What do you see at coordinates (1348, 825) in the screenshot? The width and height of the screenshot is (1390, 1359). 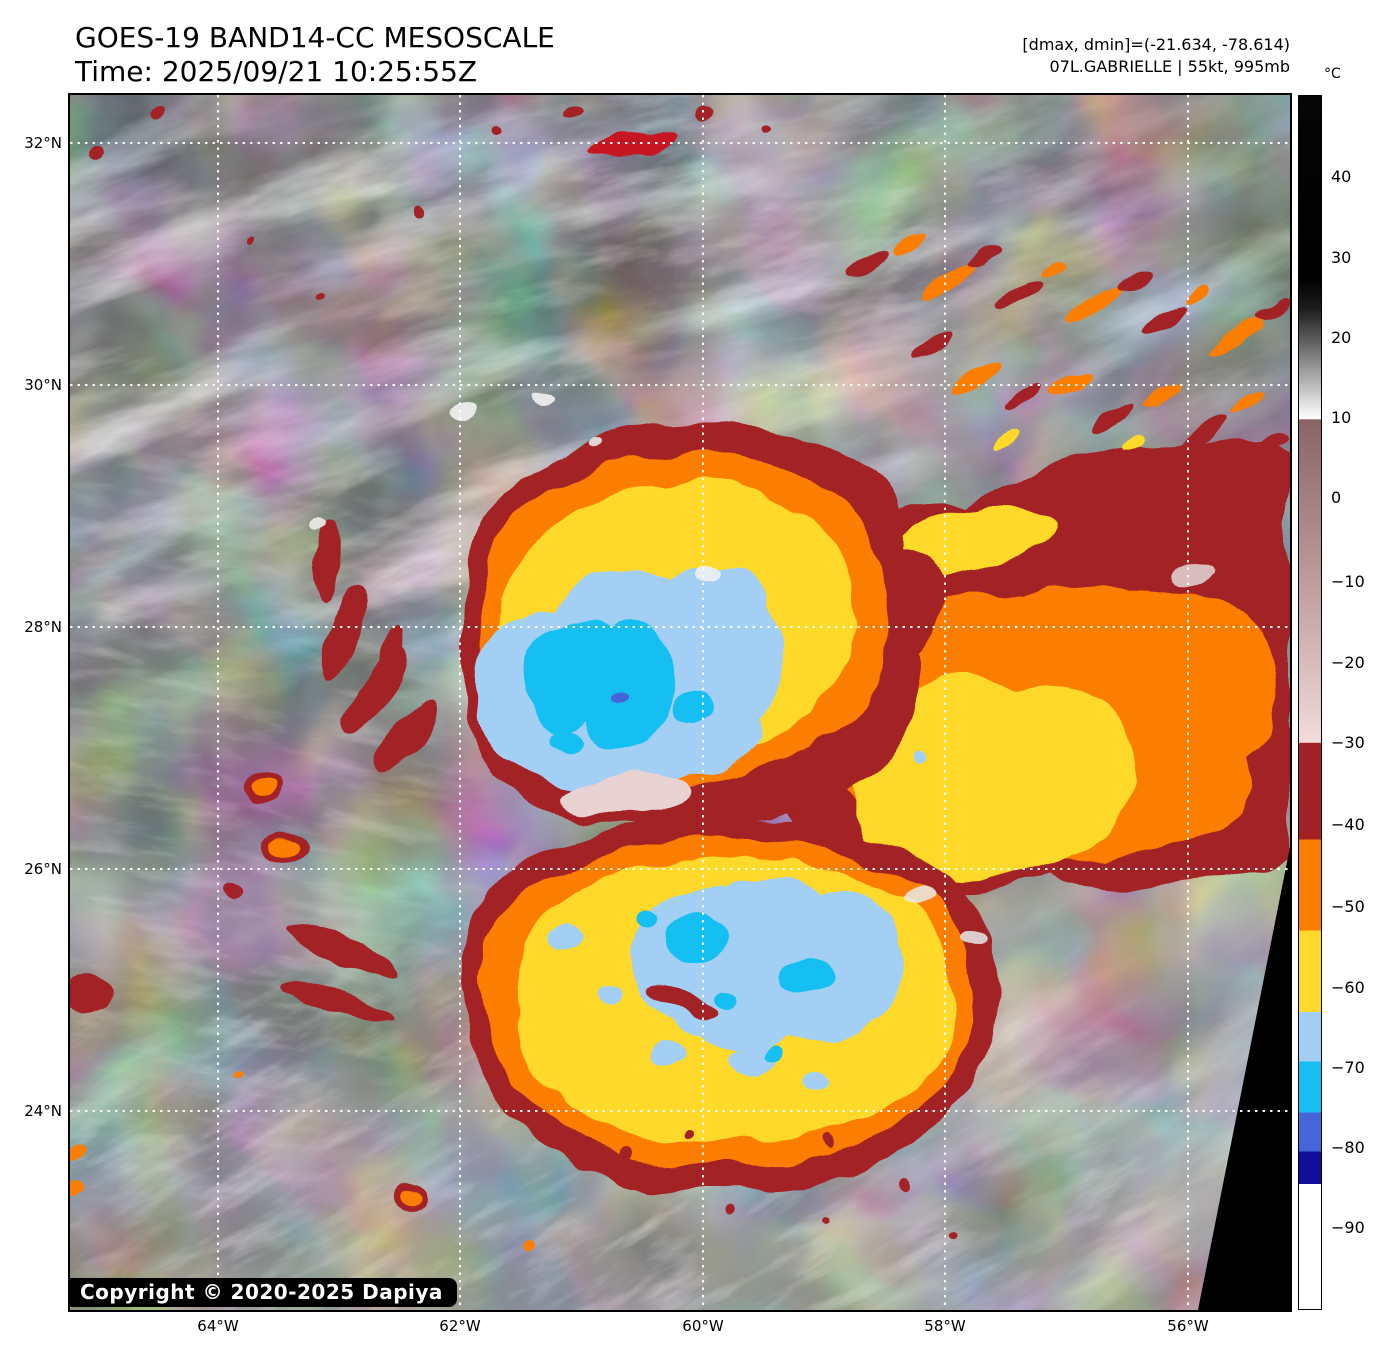 I see `colorbar-tick: −40` at bounding box center [1348, 825].